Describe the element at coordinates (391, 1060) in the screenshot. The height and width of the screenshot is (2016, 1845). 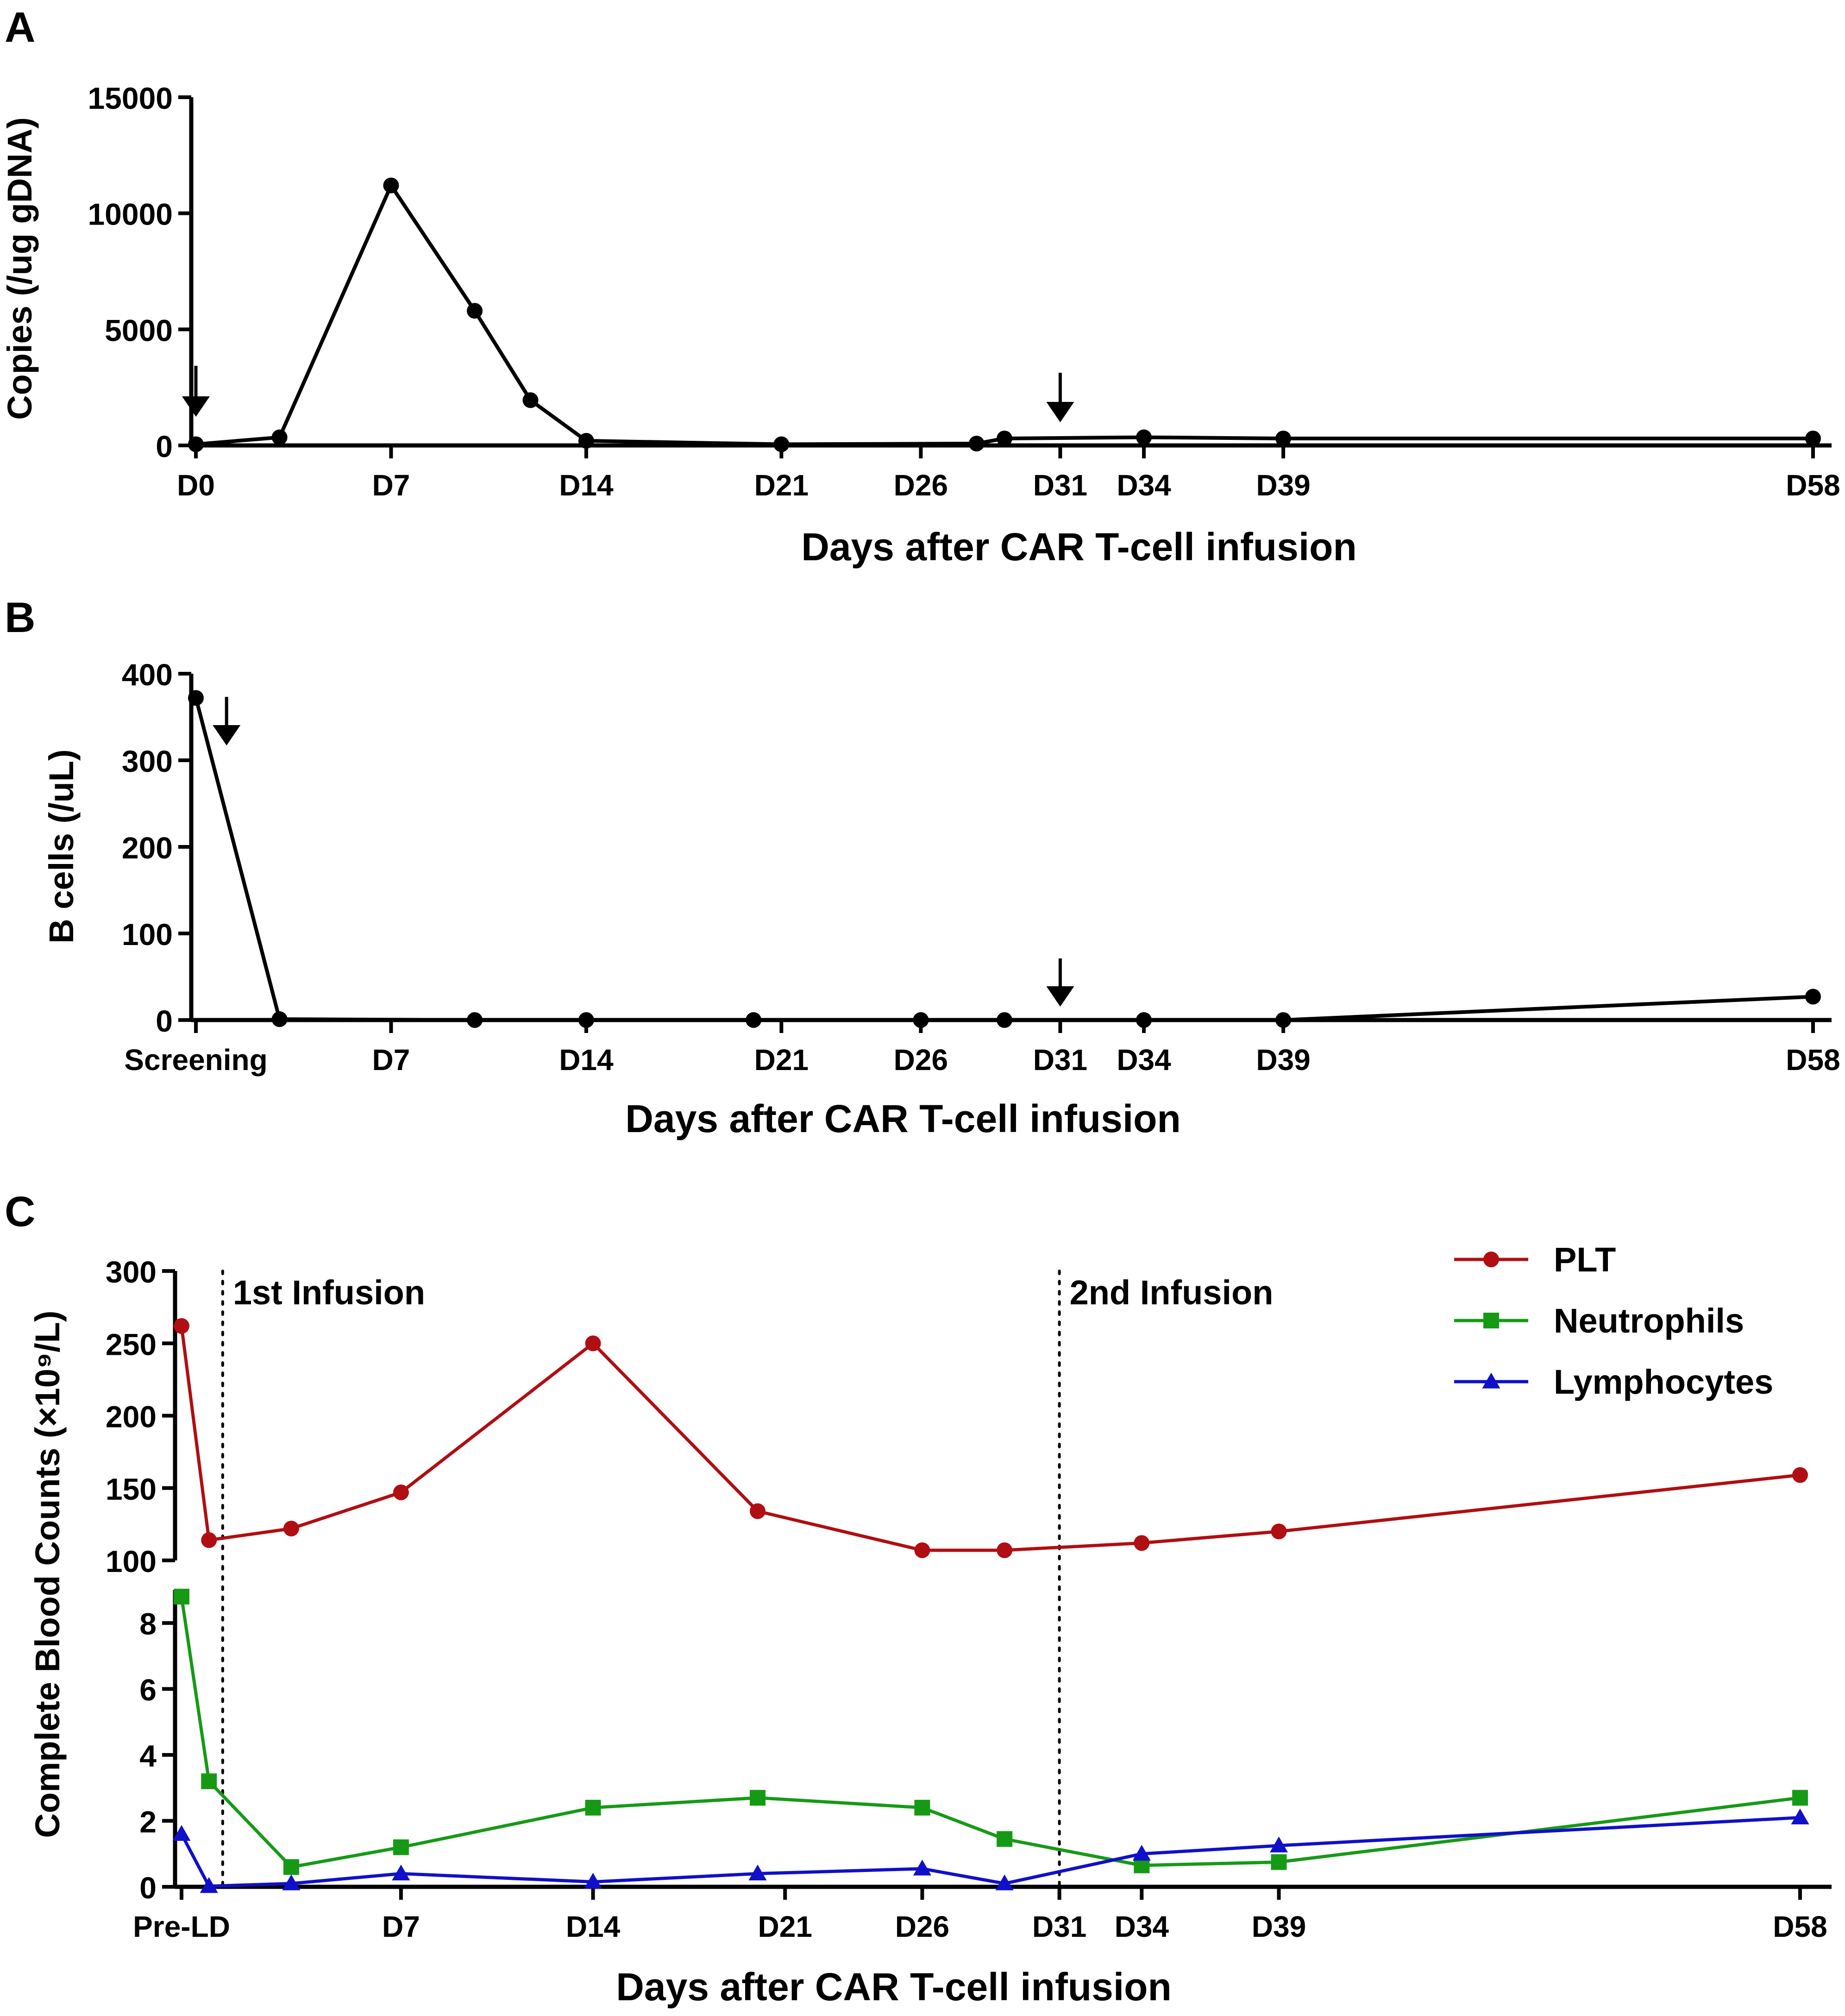
I see `panel-b-x-tick-label: D7` at that location.